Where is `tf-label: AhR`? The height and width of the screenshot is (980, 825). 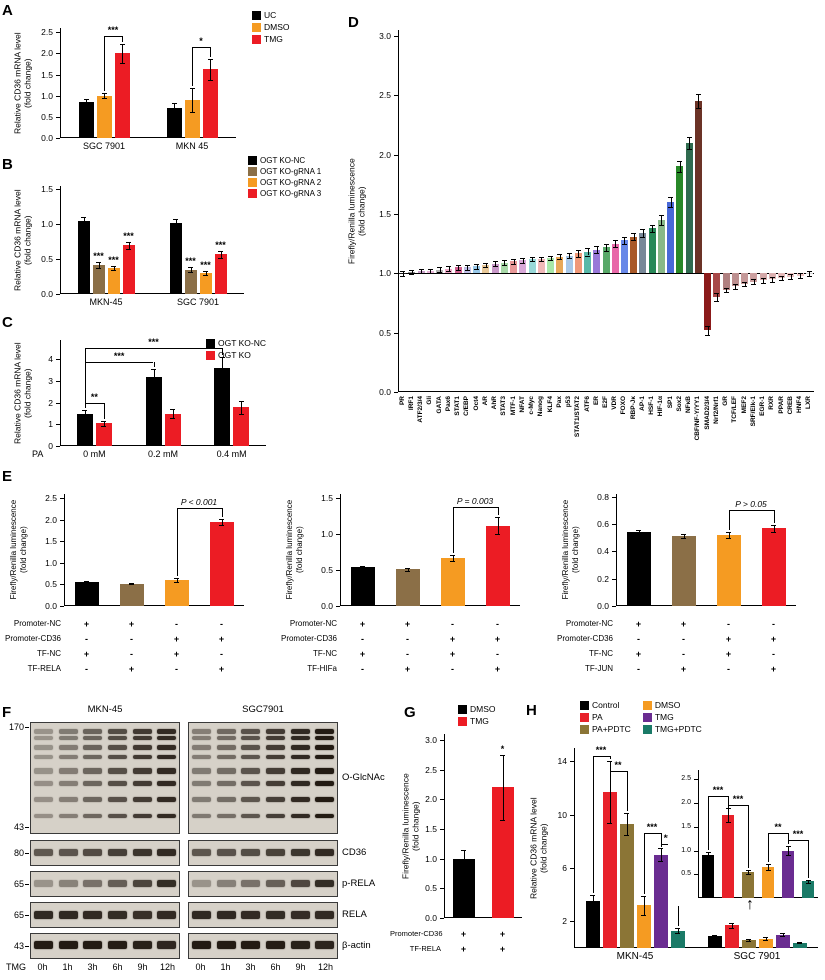
tf-label: AhR is located at coordinates (495, 403).